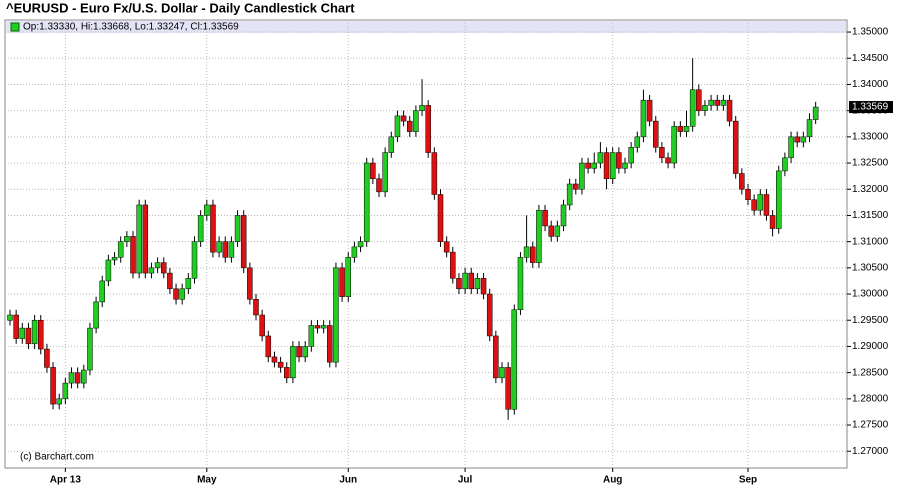 The width and height of the screenshot is (898, 491). What do you see at coordinates (870, 425) in the screenshot?
I see `y-tick-label: 1.27500` at bounding box center [870, 425].